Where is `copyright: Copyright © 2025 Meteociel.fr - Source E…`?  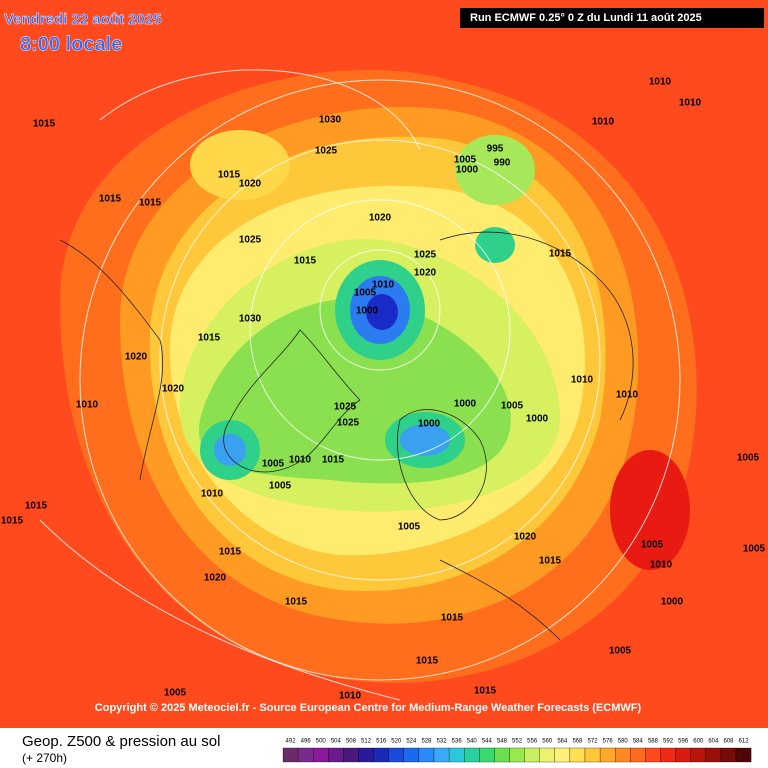 copyright: Copyright © 2025 Meteociel.fr - Source E… is located at coordinates (368, 708).